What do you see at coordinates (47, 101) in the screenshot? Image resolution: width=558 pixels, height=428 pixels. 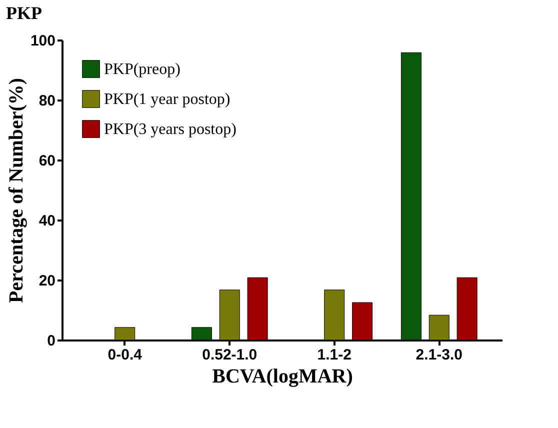 I see `y-tick-label: 80` at bounding box center [47, 101].